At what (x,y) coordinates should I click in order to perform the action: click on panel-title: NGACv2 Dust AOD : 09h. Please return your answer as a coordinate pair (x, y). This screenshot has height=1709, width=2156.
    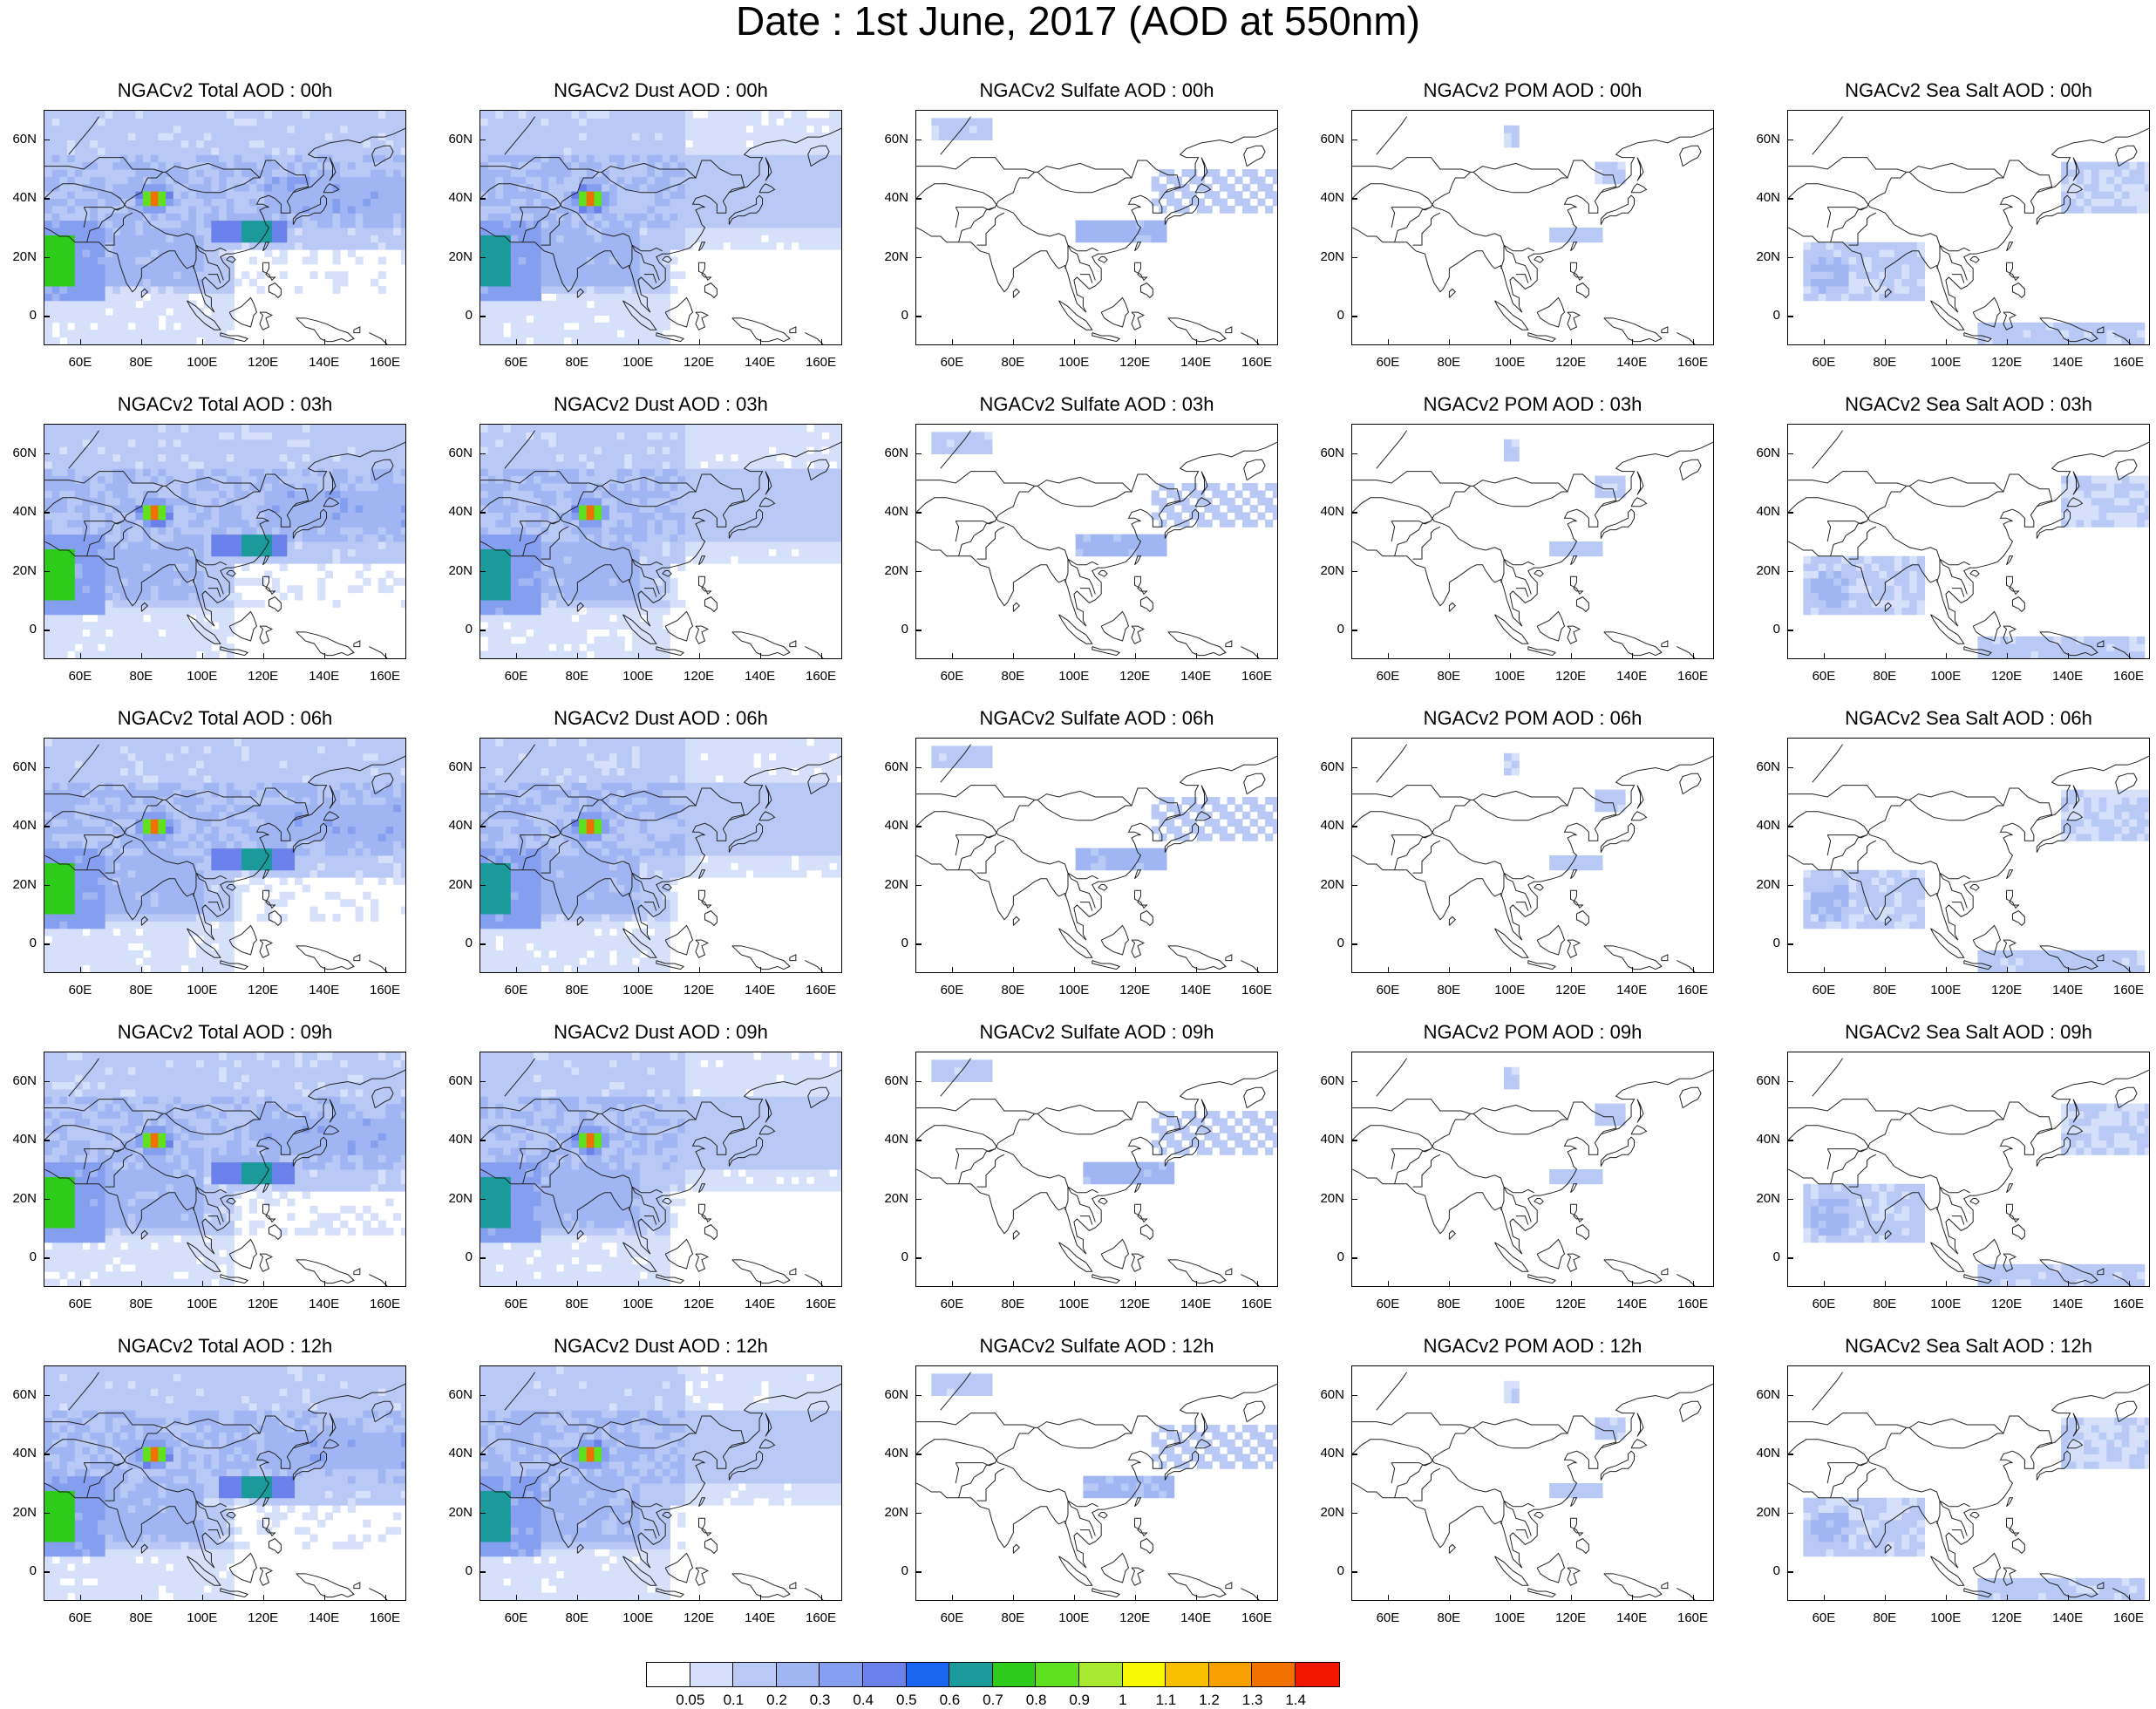
    Looking at the image, I should click on (660, 1032).